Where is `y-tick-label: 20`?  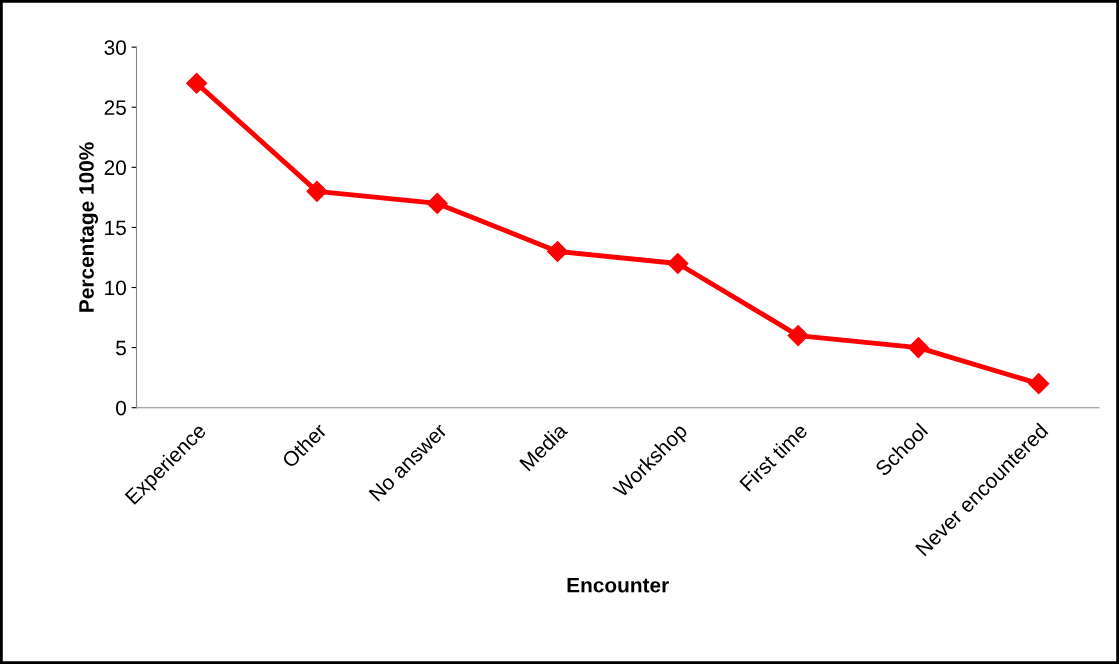 y-tick-label: 20 is located at coordinates (115, 168).